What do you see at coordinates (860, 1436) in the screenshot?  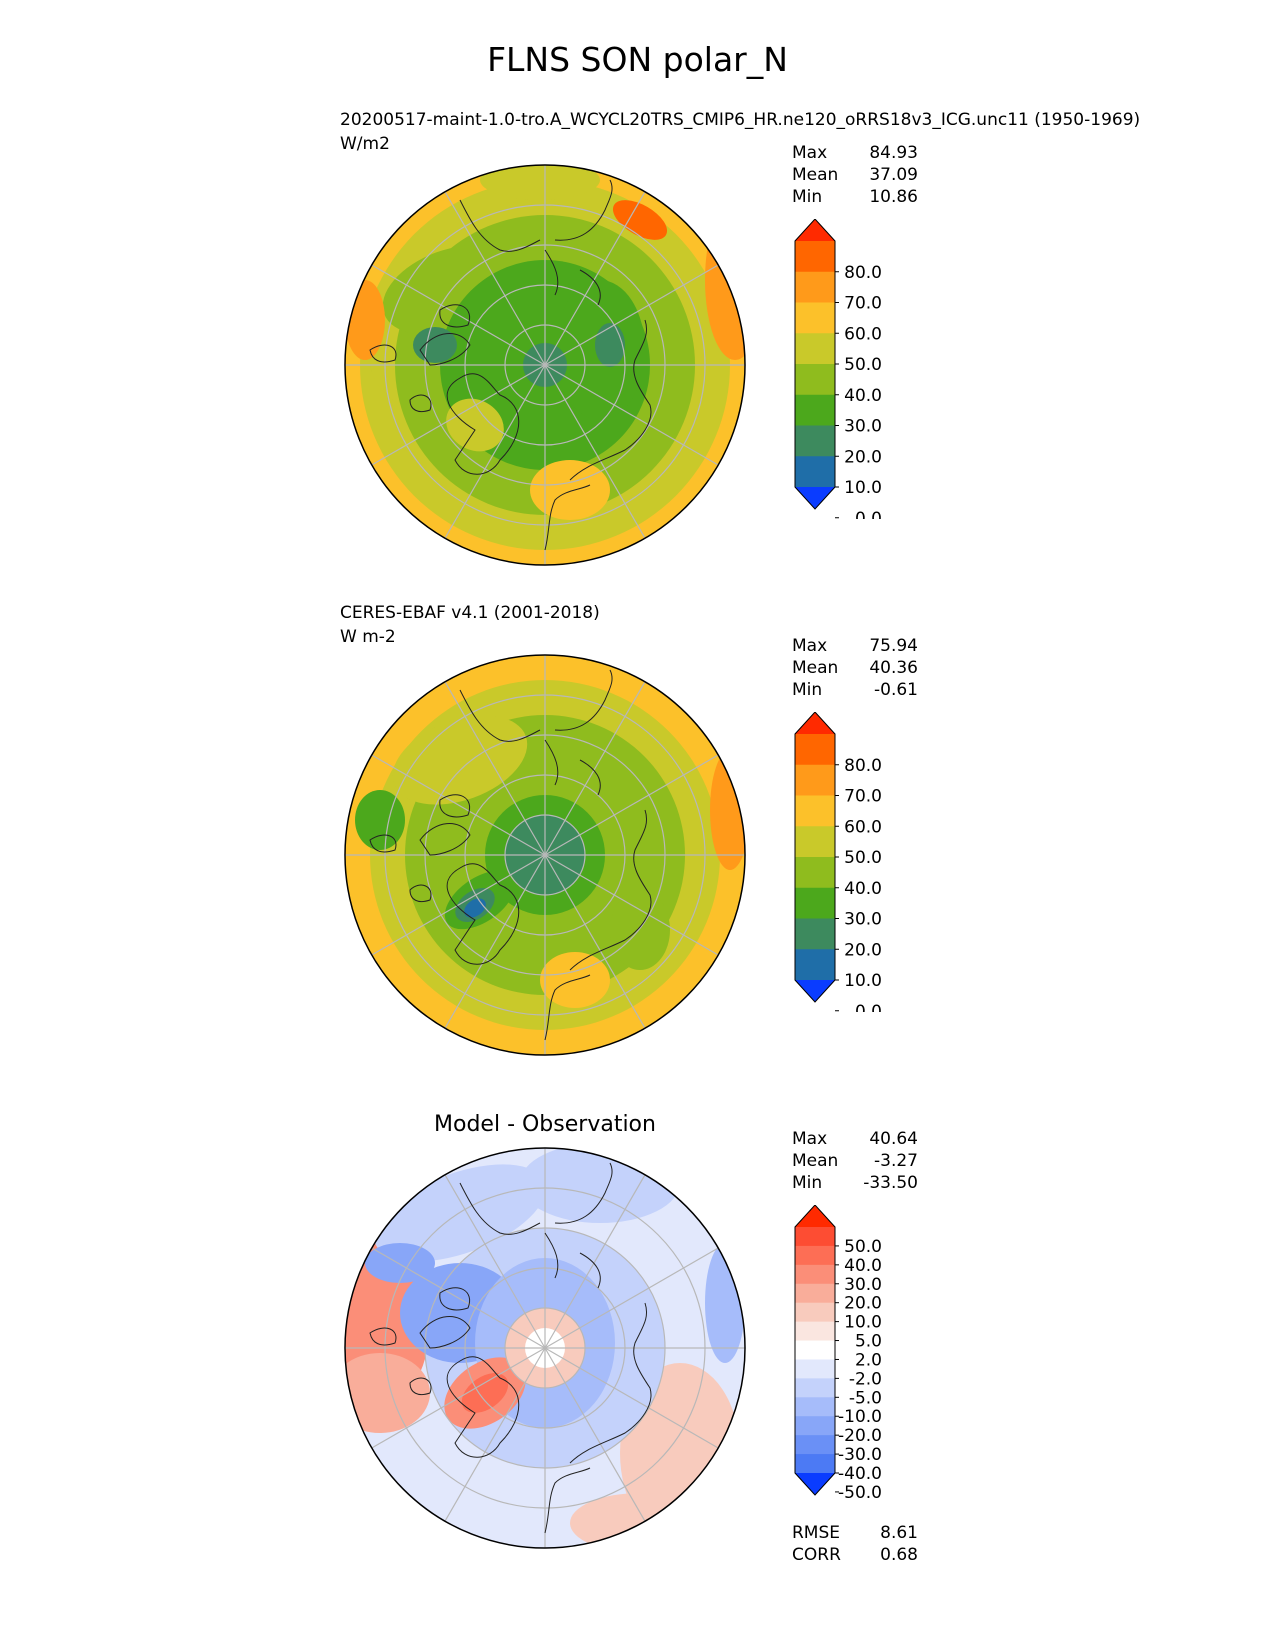 I see `cbar3-tick-label: -20.0` at bounding box center [860, 1436].